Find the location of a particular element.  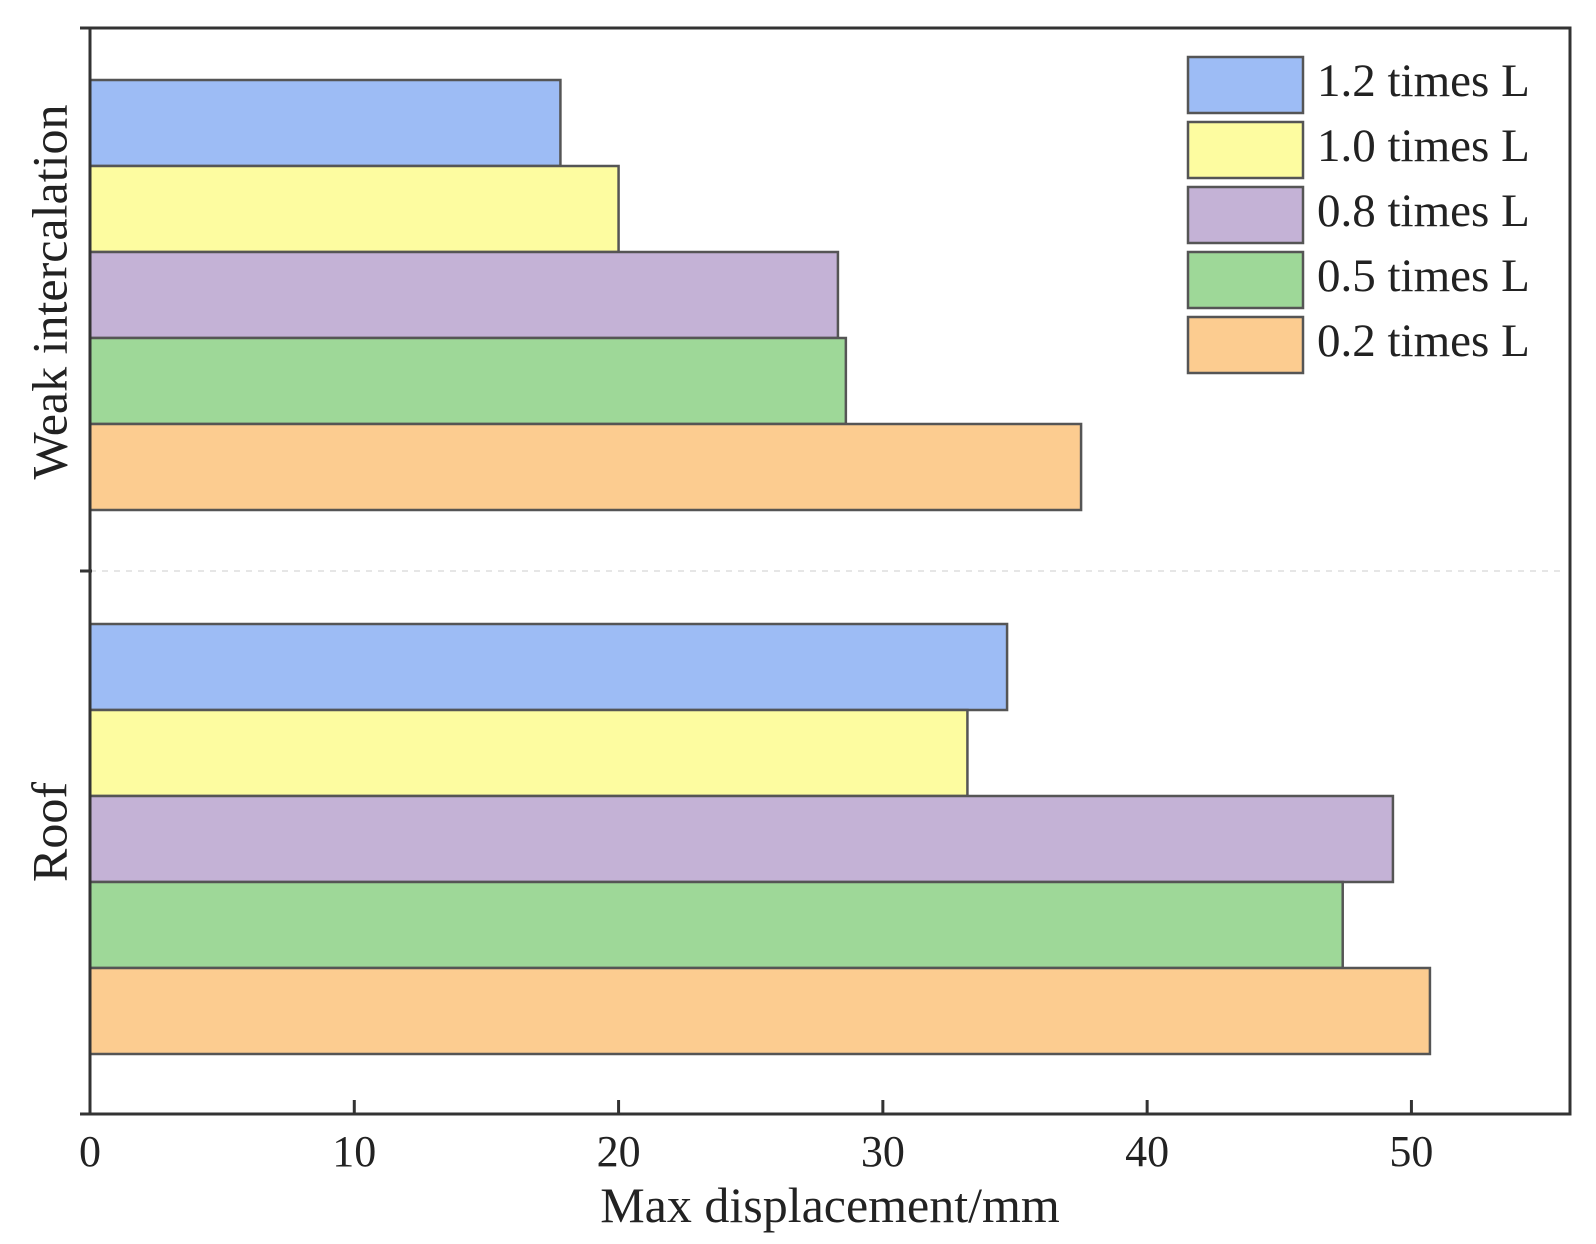

bar-roof-0-5-times-l is located at coordinates (716, 925).